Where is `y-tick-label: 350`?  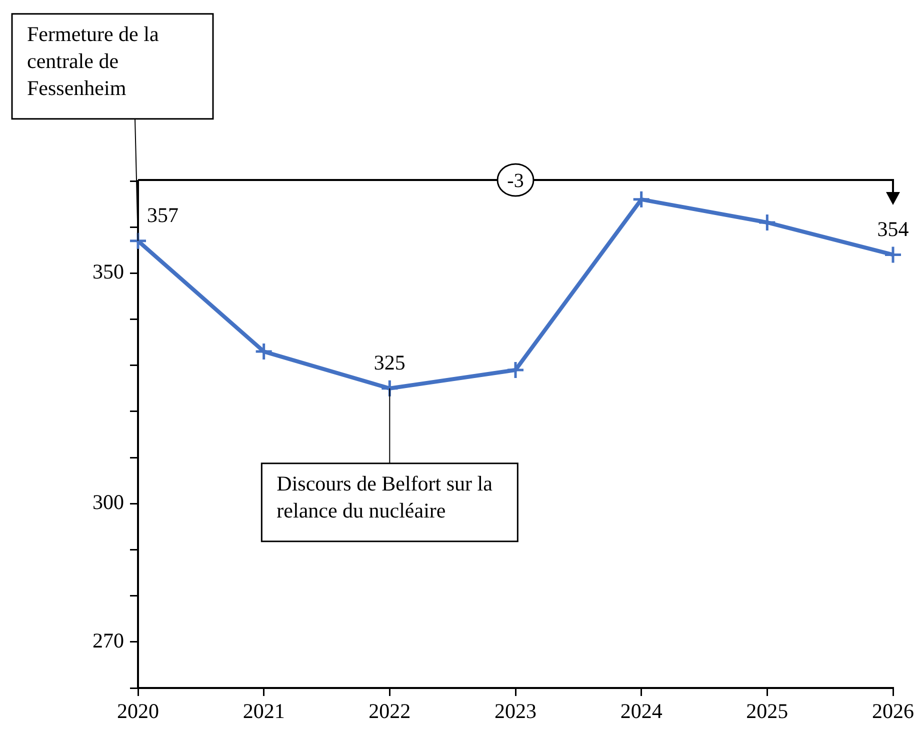 y-tick-label: 350 is located at coordinates (108, 272).